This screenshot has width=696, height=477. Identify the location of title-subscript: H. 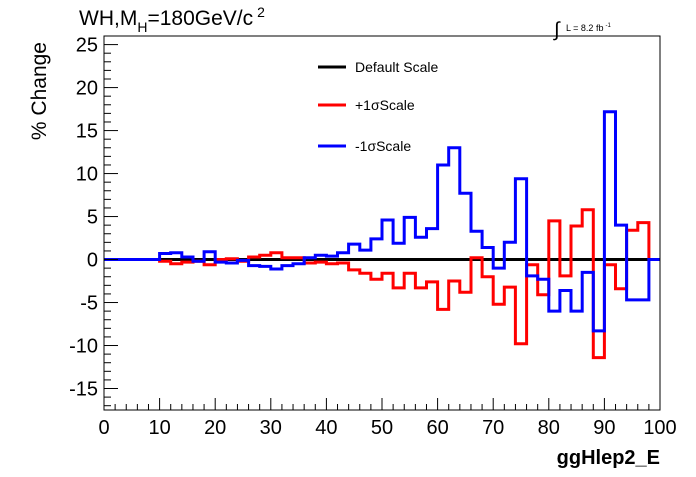
(142, 27).